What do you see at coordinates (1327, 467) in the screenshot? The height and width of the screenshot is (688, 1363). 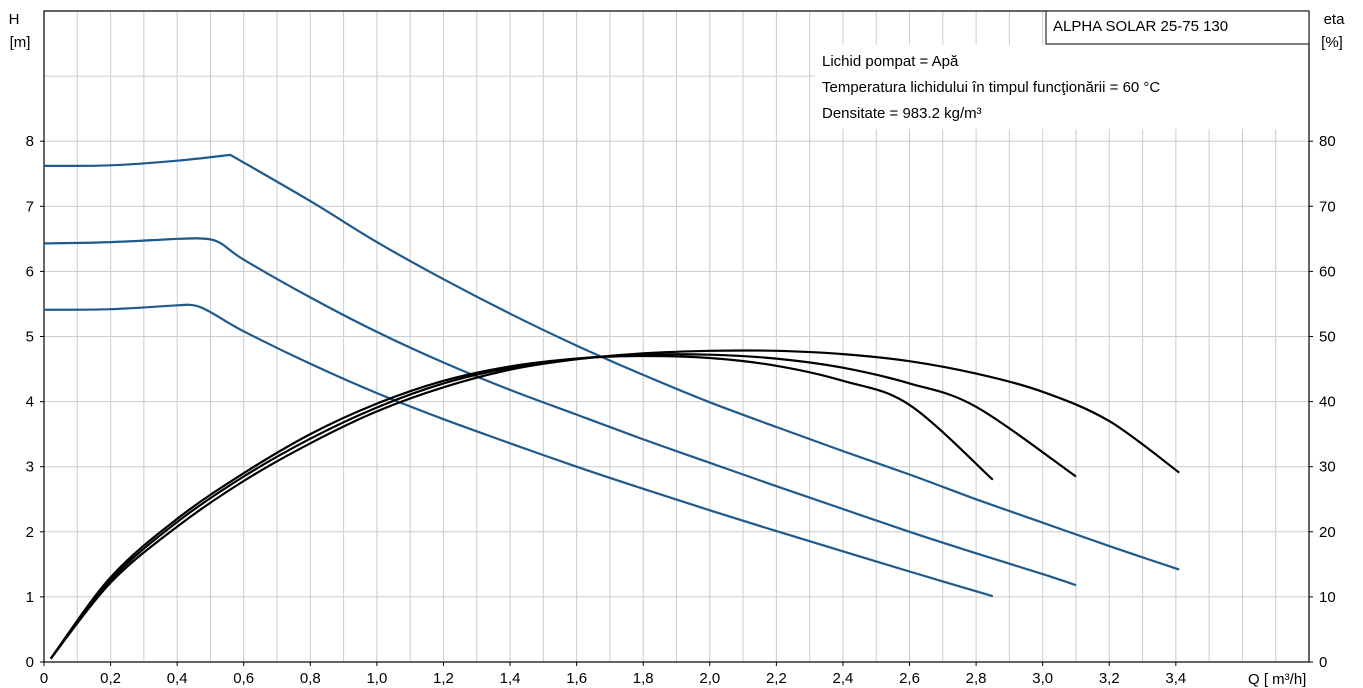 I see `y-right-tick-label: 30` at bounding box center [1327, 467].